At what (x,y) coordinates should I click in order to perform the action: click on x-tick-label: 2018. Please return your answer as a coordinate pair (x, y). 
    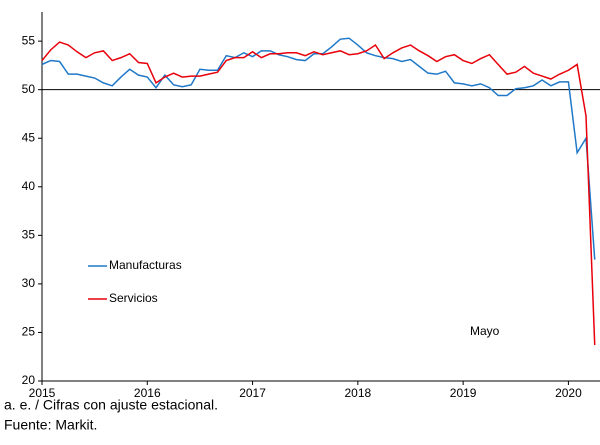
    Looking at the image, I should click on (357, 393).